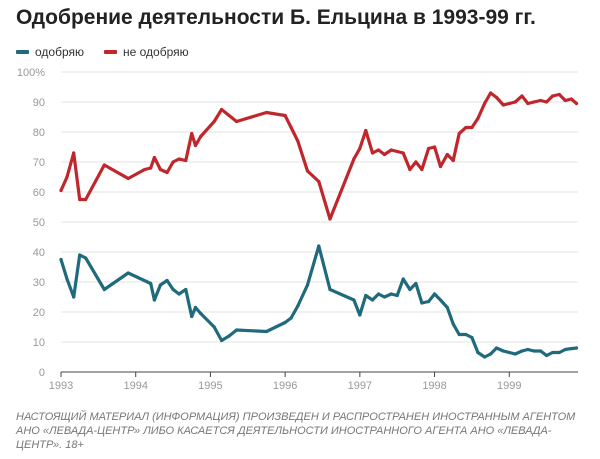 This screenshot has width=600, height=459. I want to click on x-tick-label-1999: 1999, so click(509, 386).